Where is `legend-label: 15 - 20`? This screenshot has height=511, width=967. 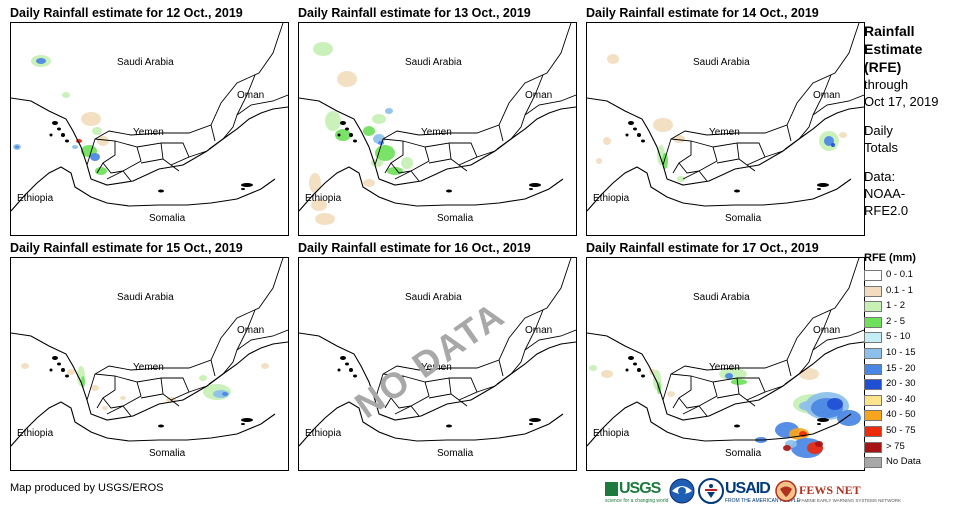
legend-label: 15 - 20 is located at coordinates (901, 368).